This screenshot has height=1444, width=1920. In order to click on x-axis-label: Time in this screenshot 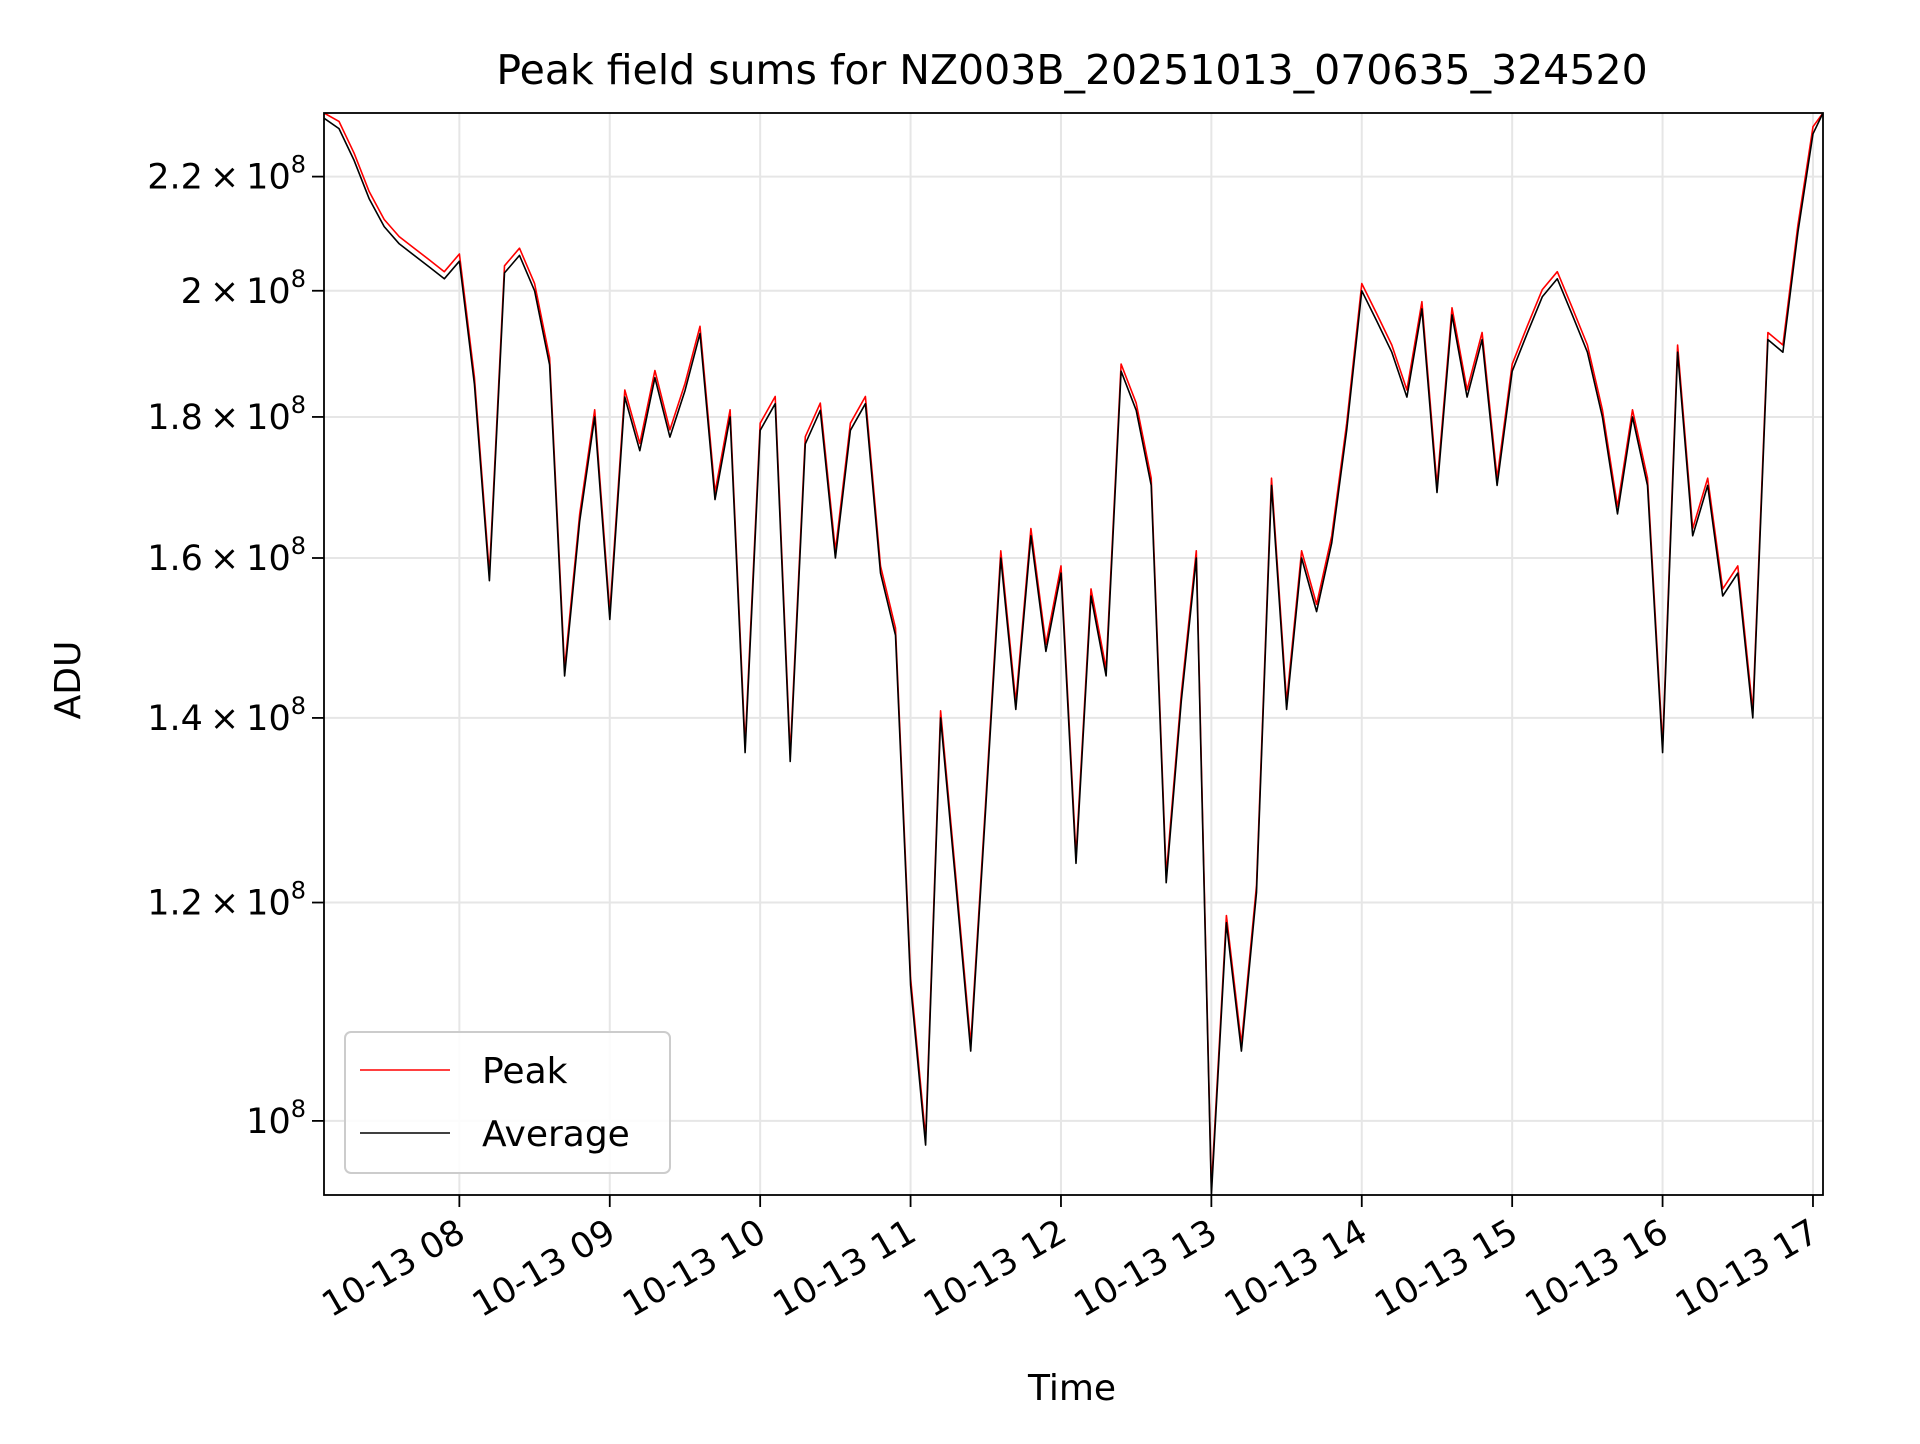, I will do `click(1071, 1388)`.